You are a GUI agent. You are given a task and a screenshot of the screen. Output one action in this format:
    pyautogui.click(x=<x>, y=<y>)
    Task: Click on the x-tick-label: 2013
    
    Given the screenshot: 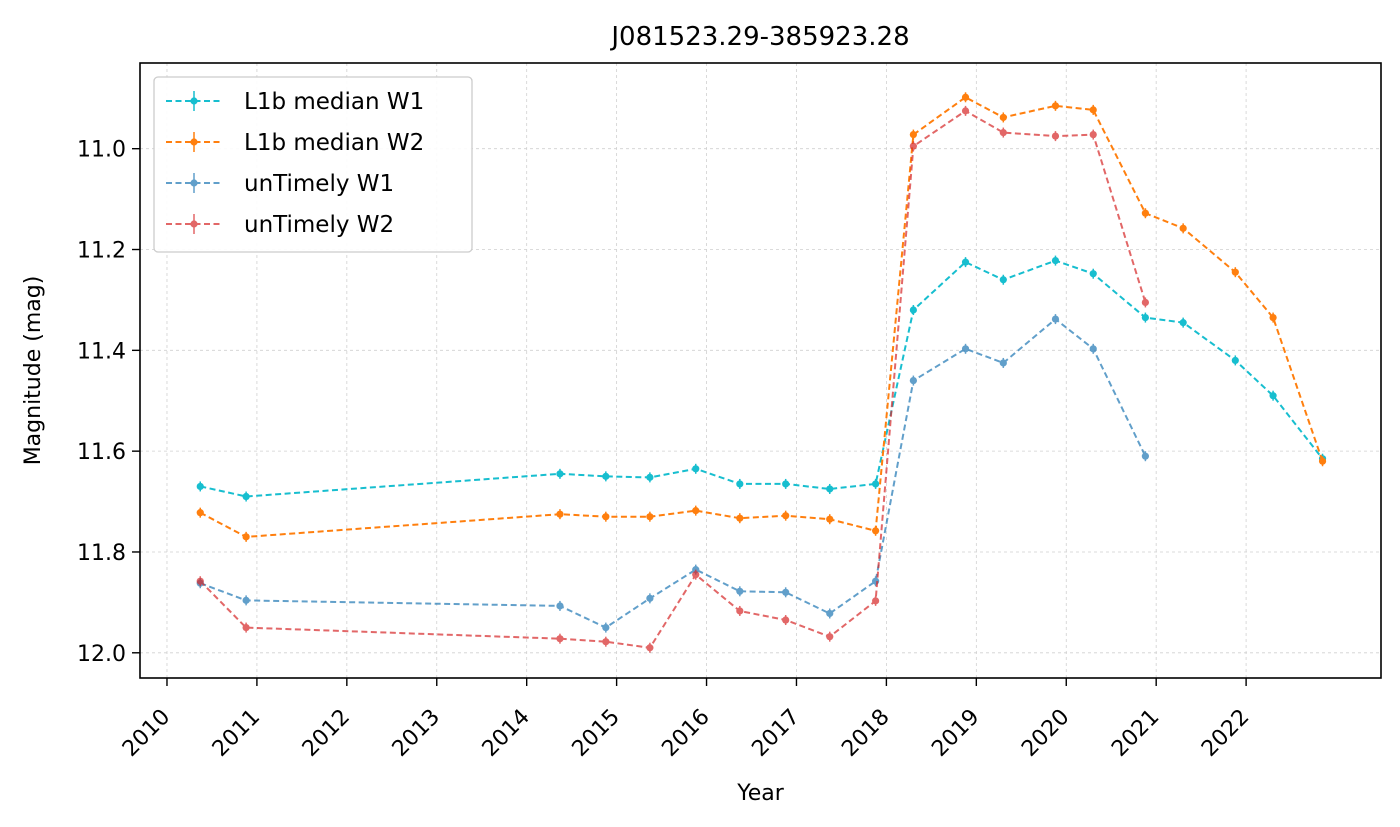 What is the action you would take?
    pyautogui.click(x=416, y=733)
    